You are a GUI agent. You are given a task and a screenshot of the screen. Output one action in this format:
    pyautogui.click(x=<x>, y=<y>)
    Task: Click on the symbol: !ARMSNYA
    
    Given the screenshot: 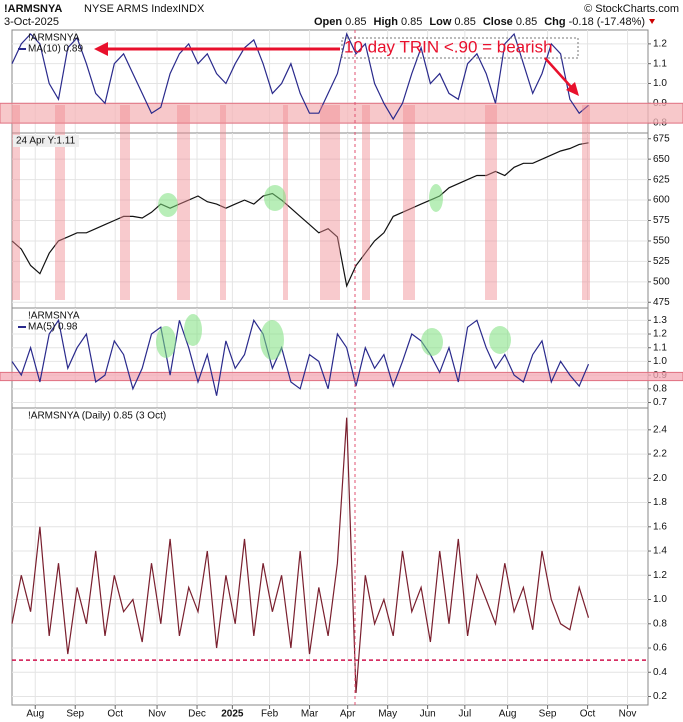 What is the action you would take?
    pyautogui.click(x=33, y=9)
    